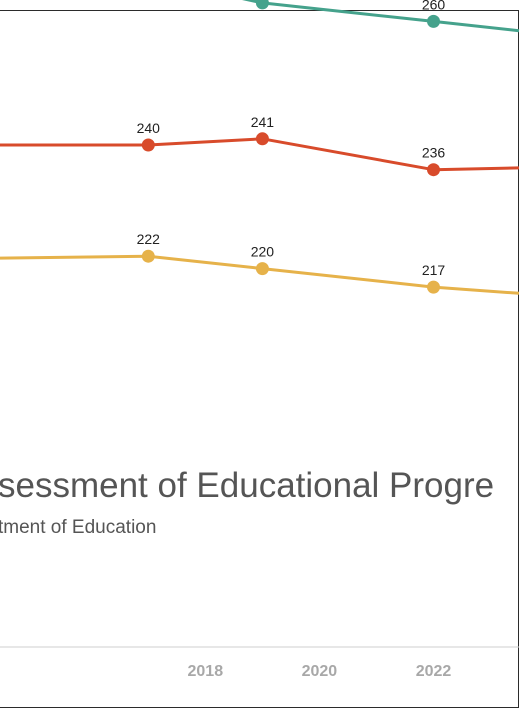 The height and width of the screenshot is (716, 520). What do you see at coordinates (434, 671) in the screenshot?
I see `x-tick-label: 2022` at bounding box center [434, 671].